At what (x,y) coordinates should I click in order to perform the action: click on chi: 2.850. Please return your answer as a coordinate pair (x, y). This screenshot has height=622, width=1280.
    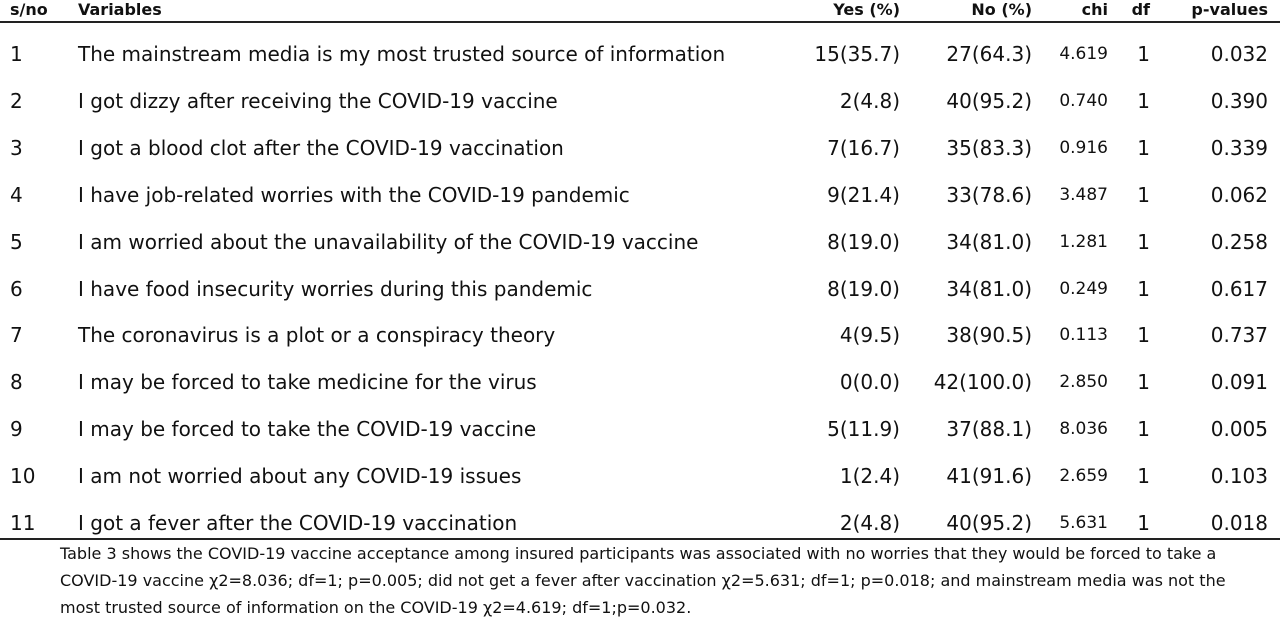
    Looking at the image, I should click on (1083, 382).